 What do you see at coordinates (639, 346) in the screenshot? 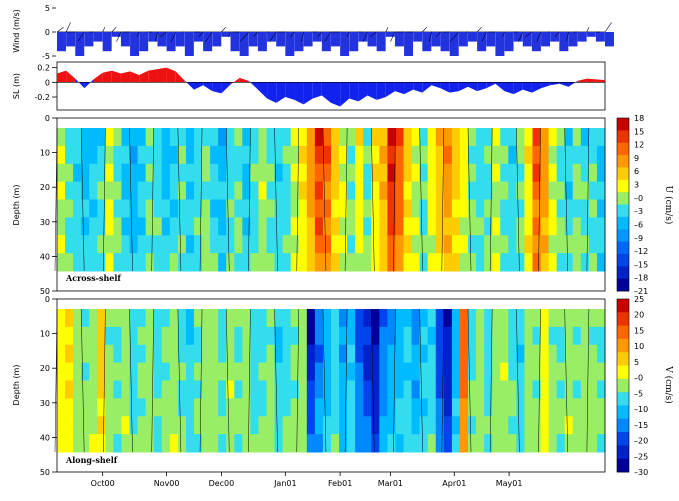
I see `colorbar-tick-label: 10` at bounding box center [639, 346].